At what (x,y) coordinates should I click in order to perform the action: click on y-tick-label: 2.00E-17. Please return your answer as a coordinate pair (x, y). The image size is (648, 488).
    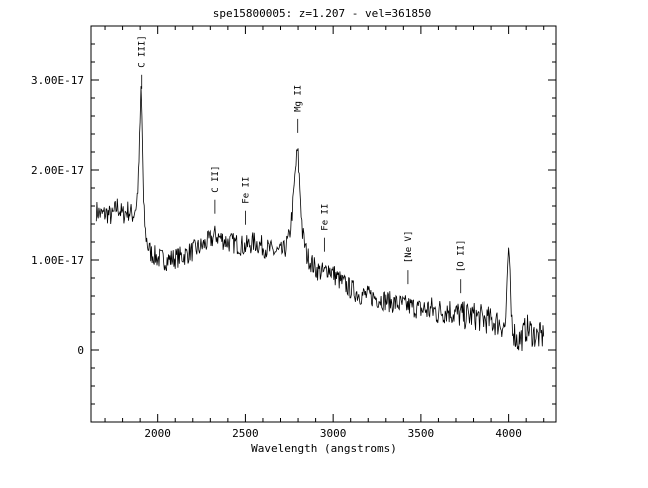
    Looking at the image, I should click on (57, 170).